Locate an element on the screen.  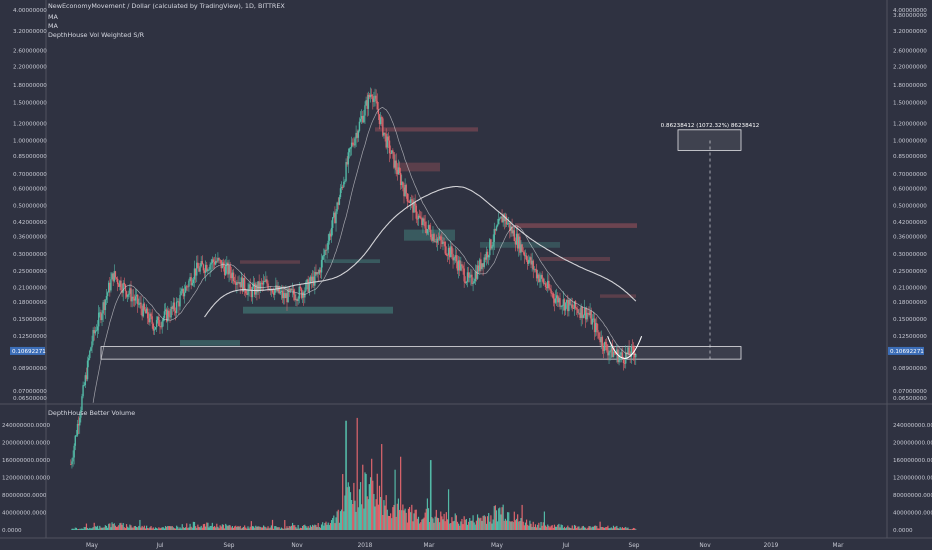
price-tick-label-right: 0.60000000 is located at coordinates (910, 190).